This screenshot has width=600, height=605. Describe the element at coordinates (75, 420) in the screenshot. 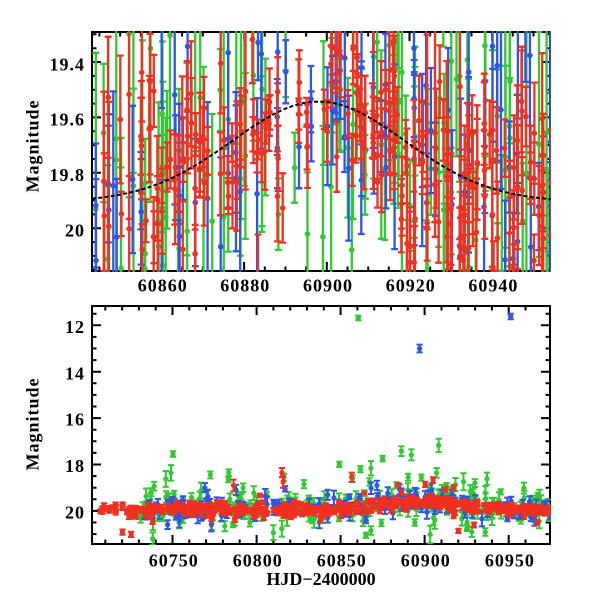

I see `svg-text: 16` at that location.